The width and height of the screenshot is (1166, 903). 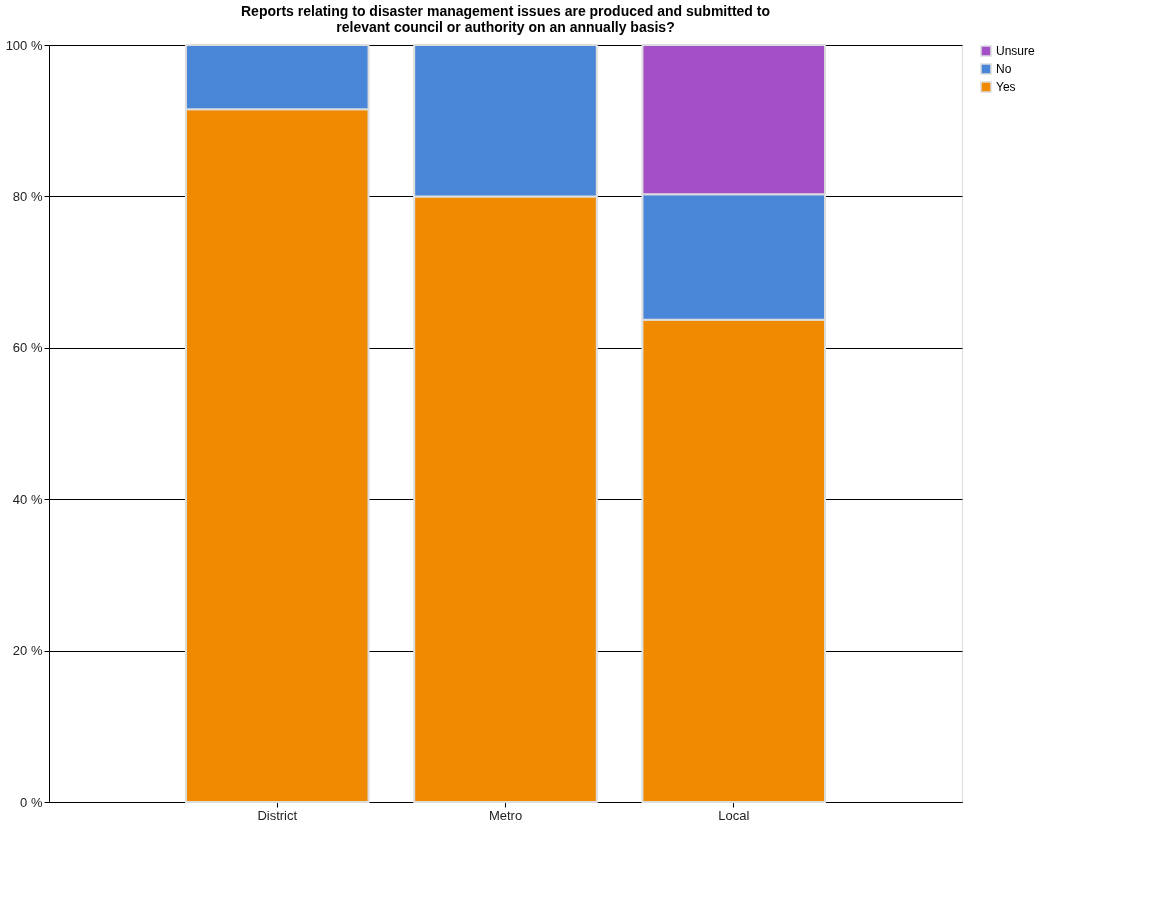 What do you see at coordinates (505, 815) in the screenshot?
I see `x-tick-label: Metro` at bounding box center [505, 815].